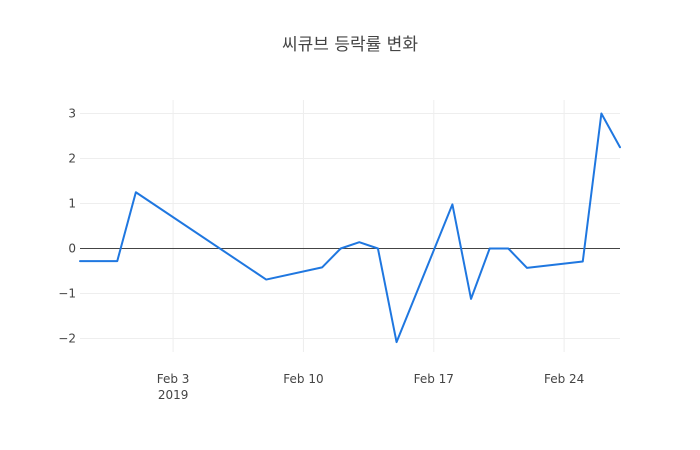  I want to click on y-tick-label: 0, so click(72, 249).